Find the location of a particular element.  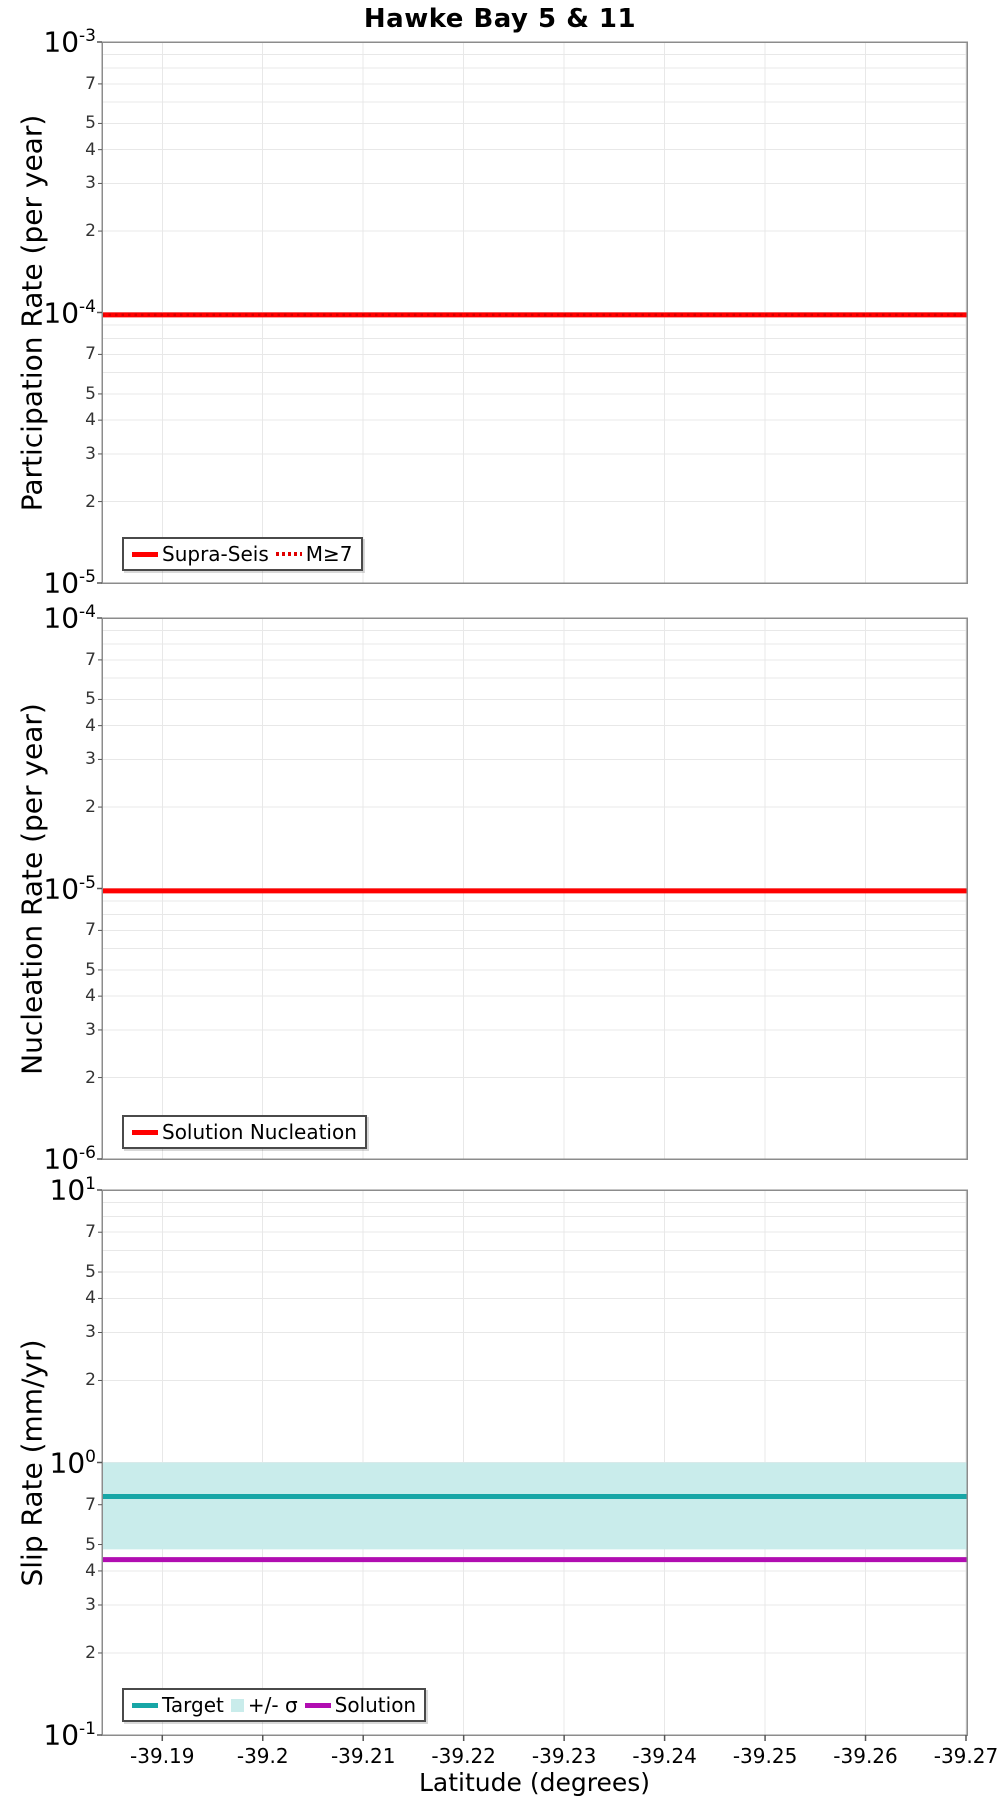

x-tick-label: -39.23 is located at coordinates (564, 1756).